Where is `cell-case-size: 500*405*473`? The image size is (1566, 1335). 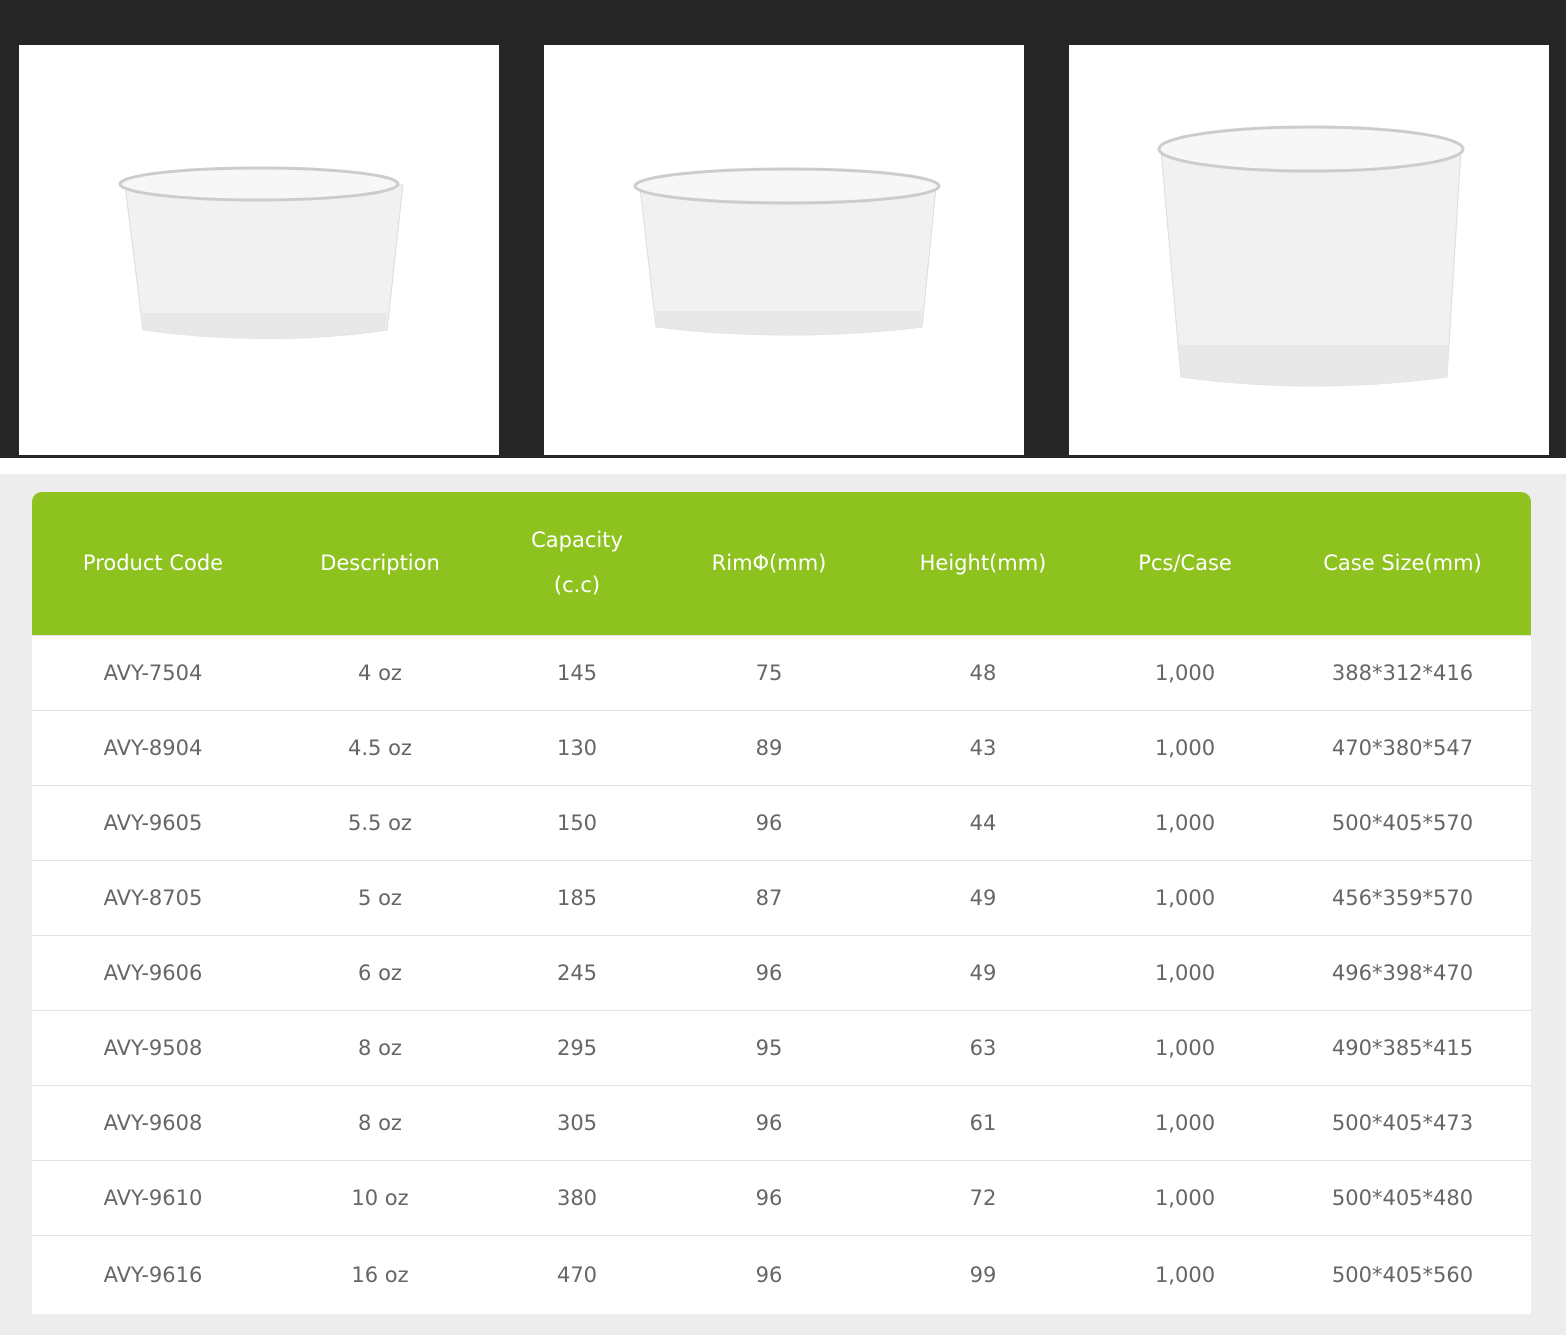 cell-case-size: 500*405*473 is located at coordinates (1402, 1122).